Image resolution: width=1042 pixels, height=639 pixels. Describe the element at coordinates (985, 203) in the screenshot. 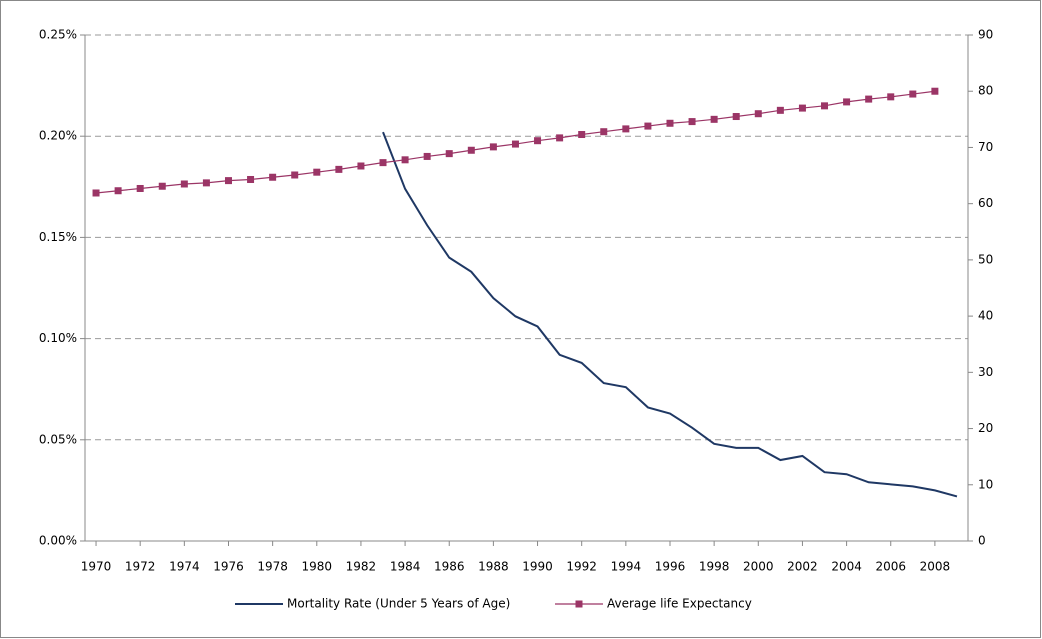

I see `y2-tick-label: 60` at that location.